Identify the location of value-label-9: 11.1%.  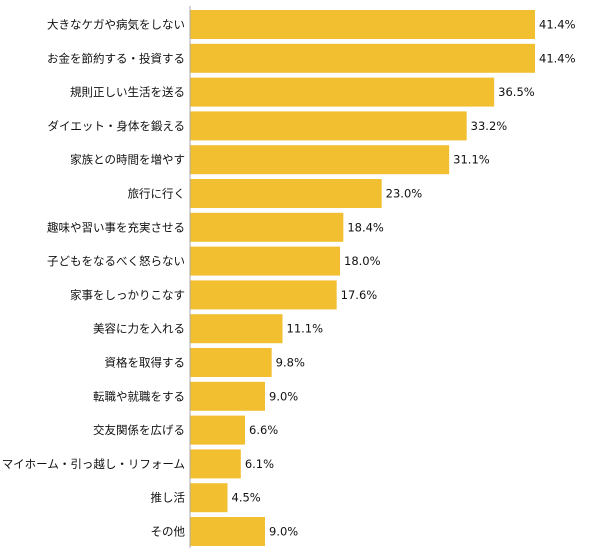
(305, 329).